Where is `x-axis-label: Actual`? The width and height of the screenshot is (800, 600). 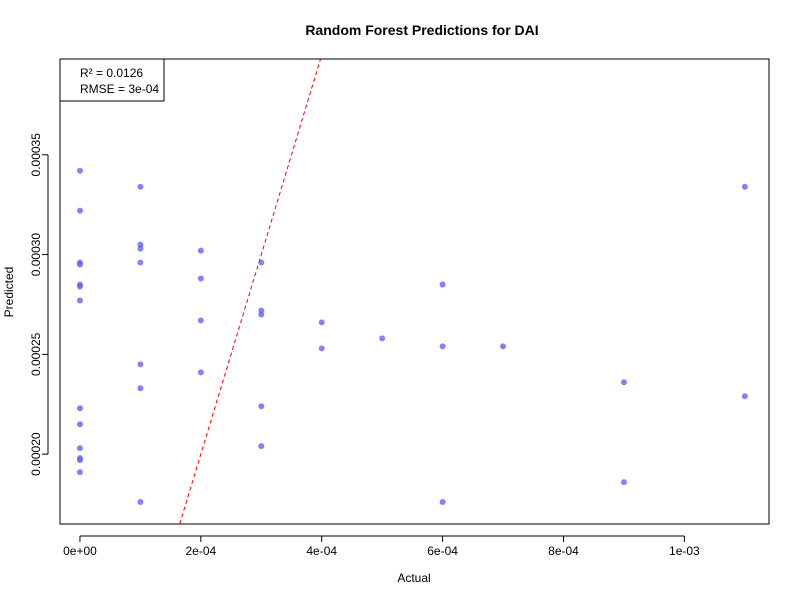
x-axis-label: Actual is located at coordinates (413, 578).